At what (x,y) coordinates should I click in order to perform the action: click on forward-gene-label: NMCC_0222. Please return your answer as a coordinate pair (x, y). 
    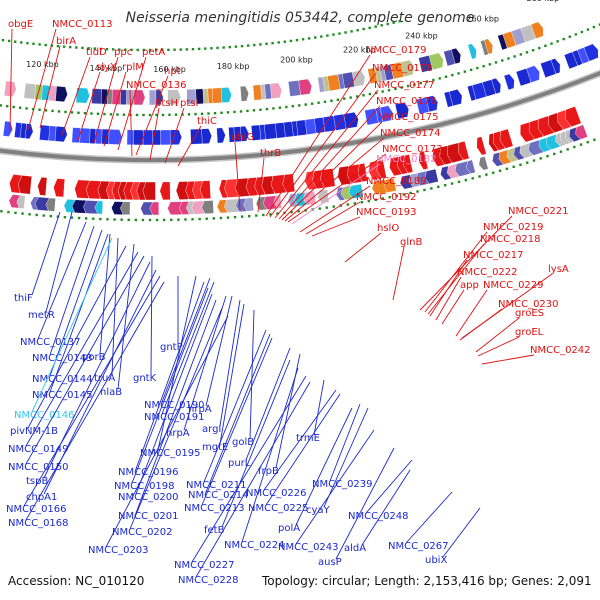
    Looking at the image, I should click on (487, 272).